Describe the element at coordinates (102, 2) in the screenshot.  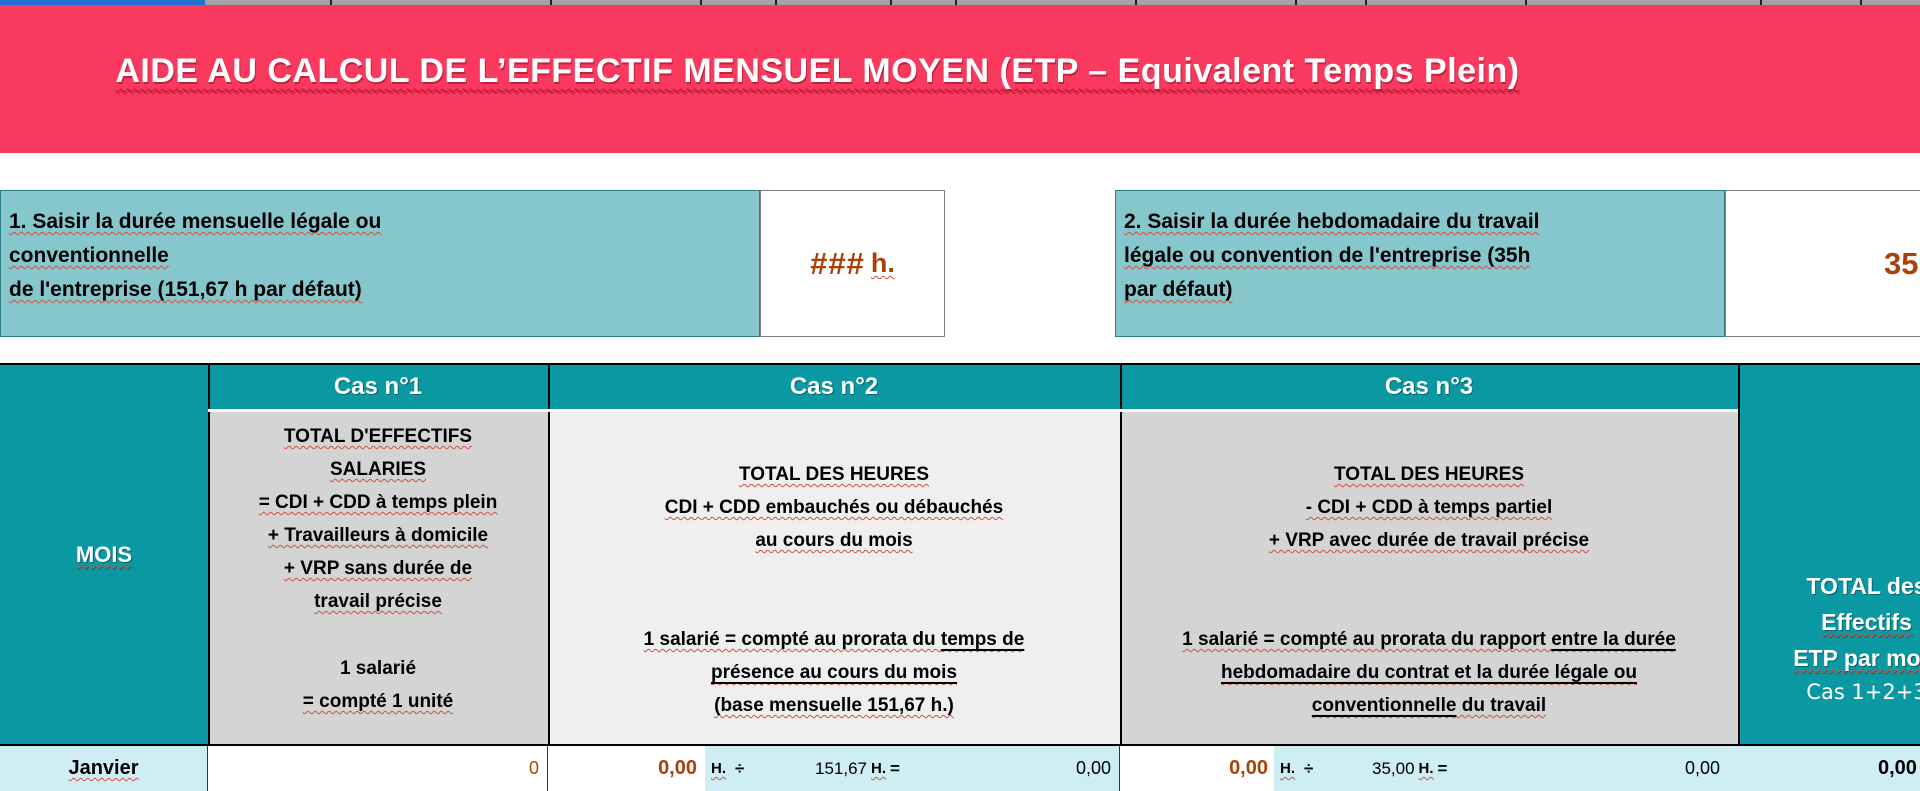
I see `selection-marker` at that location.